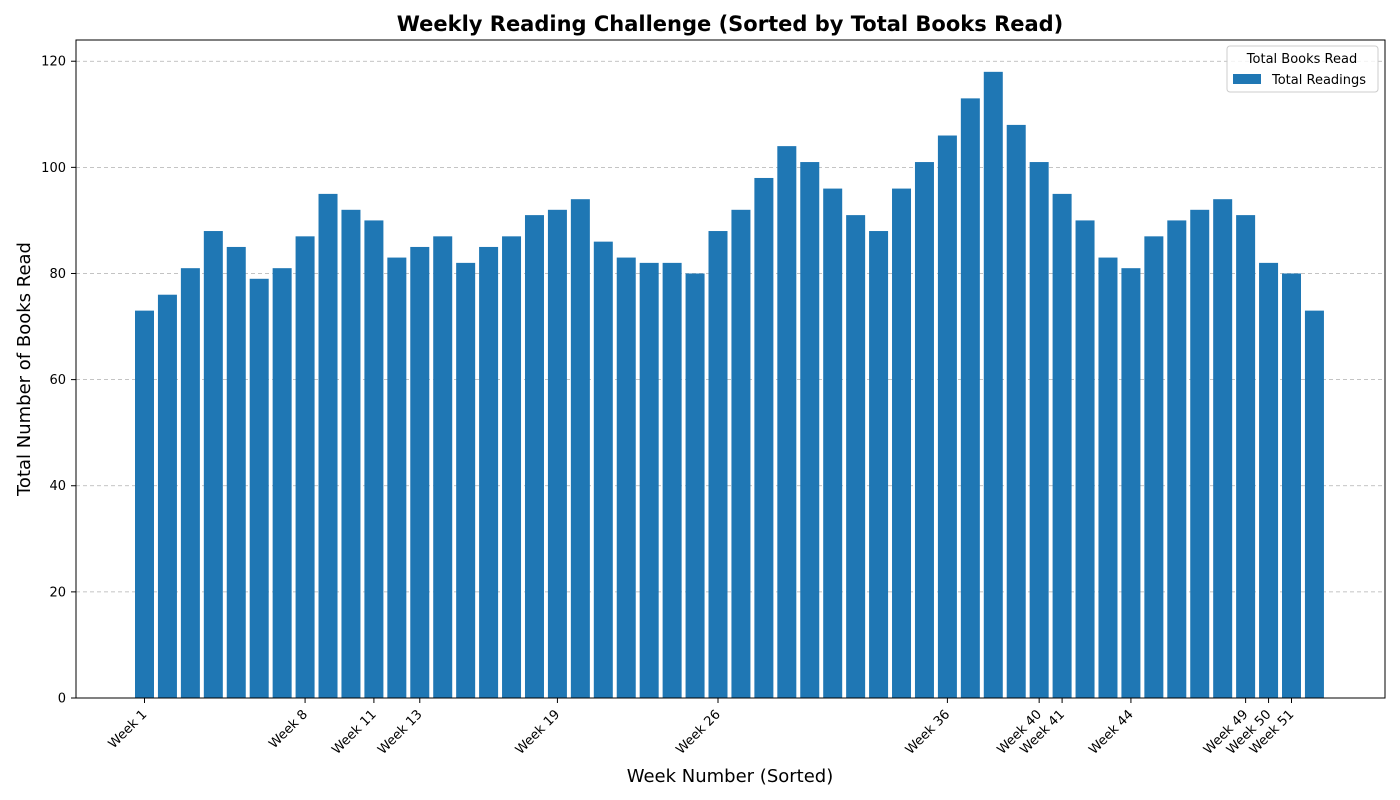 The image size is (1400, 800). I want to click on y-axis-label: Total Number of Books Read, so click(24, 369).